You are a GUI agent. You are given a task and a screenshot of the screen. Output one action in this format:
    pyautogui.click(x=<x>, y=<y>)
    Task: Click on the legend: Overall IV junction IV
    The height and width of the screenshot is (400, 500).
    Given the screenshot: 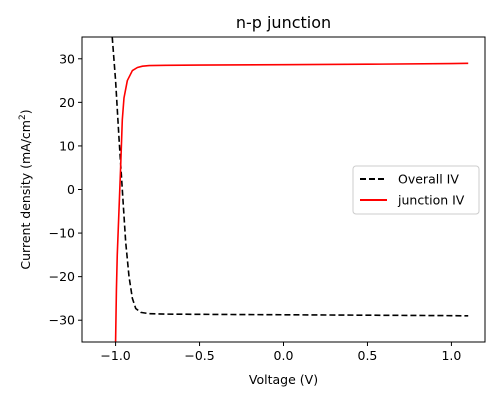 What is the action you would take?
    pyautogui.click(x=416, y=190)
    